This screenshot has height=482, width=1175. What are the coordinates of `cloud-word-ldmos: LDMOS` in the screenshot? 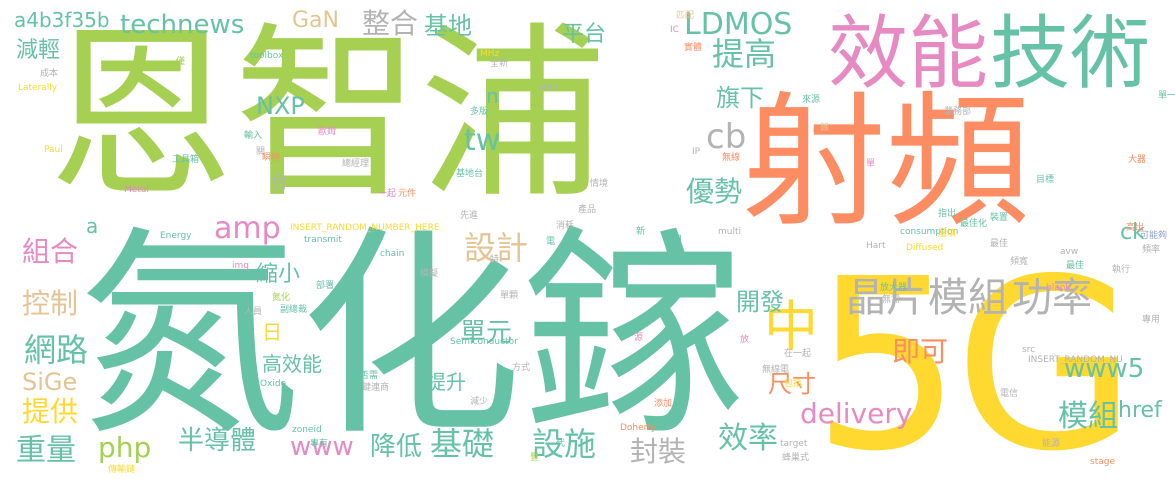 It's located at (738, 24).